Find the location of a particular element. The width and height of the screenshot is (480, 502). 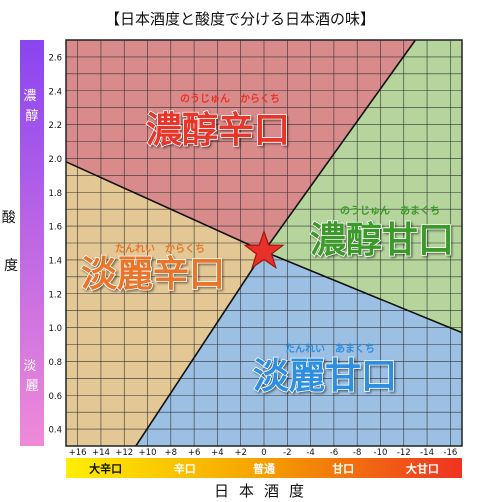

x-tick-label: -2 is located at coordinates (287, 453).